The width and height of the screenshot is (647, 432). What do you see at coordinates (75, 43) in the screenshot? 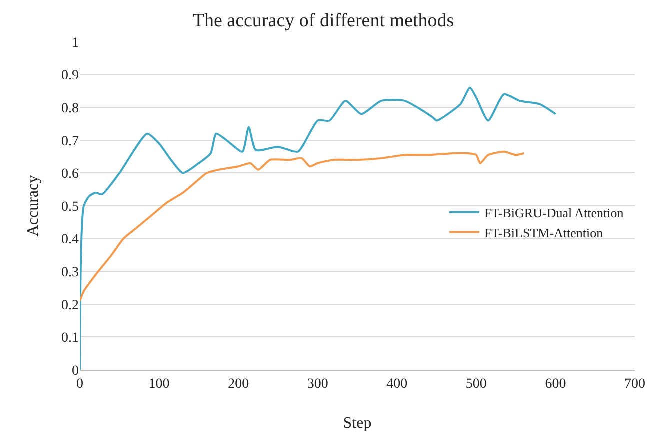
I see `y-tick-label: 1` at bounding box center [75, 43].